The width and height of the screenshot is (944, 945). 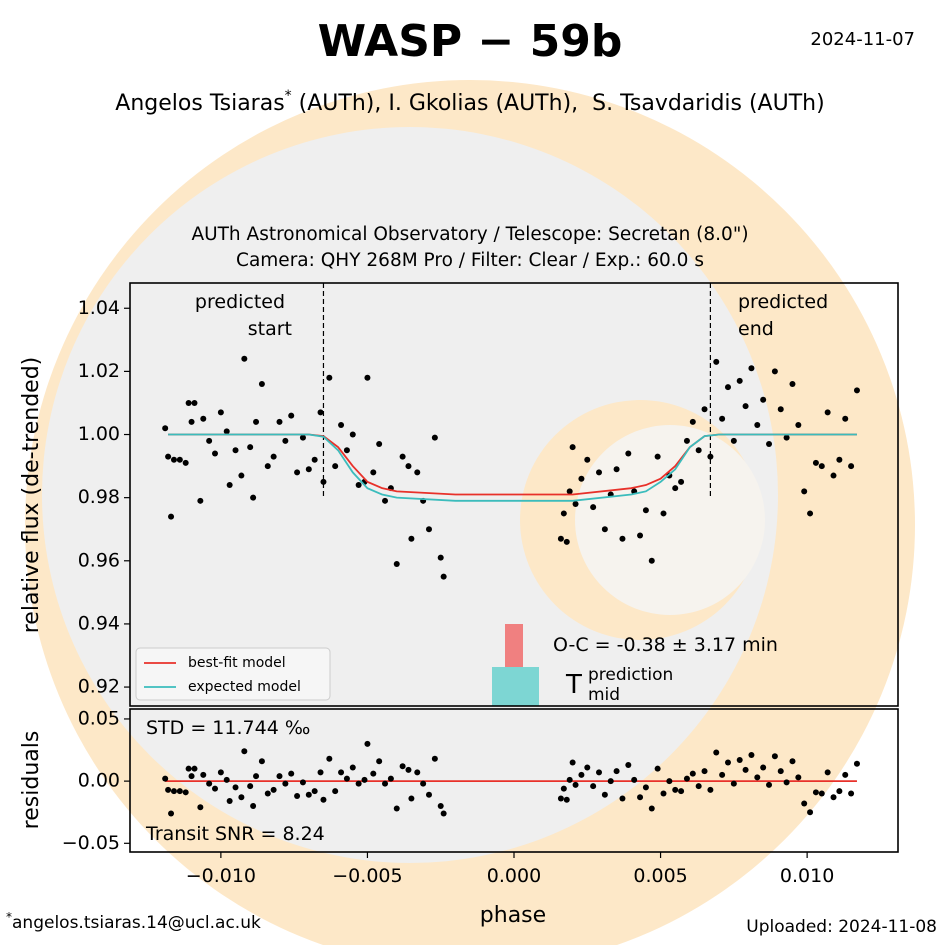 I want to click on plot-frame, so click(x=514, y=780).